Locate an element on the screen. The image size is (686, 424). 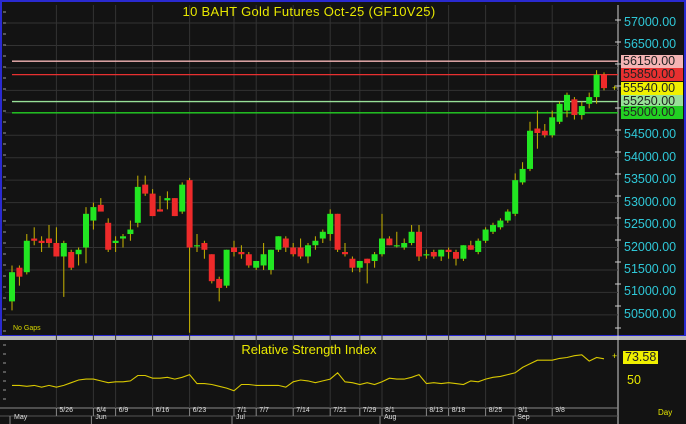
price-axis-label: 53000.00 is located at coordinates (650, 201).